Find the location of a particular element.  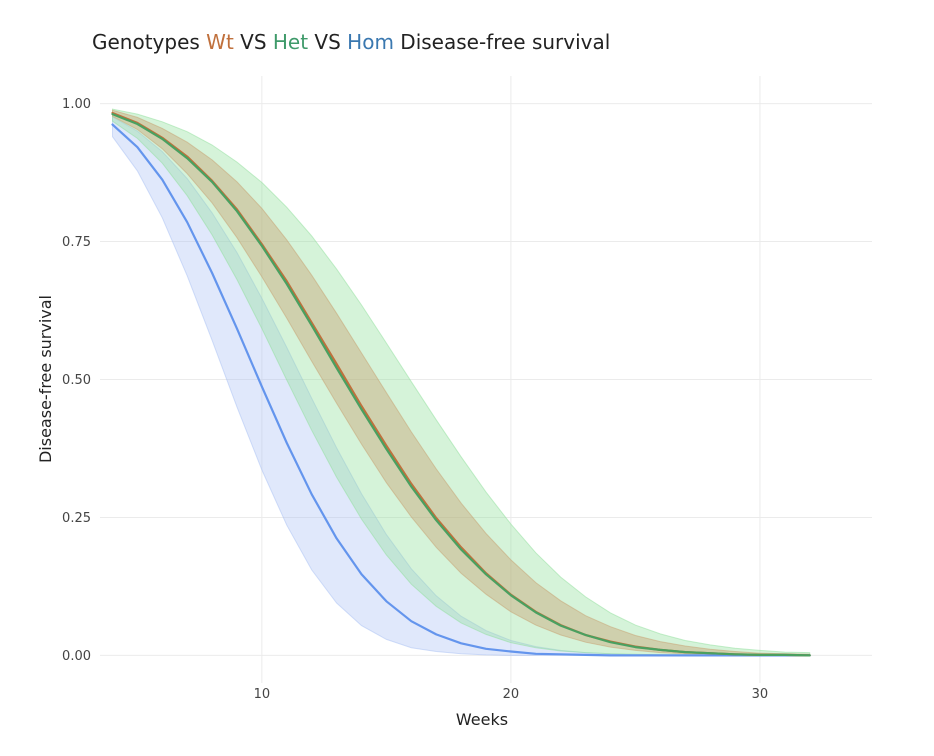

title-prefix: Genotypes is located at coordinates (149, 42).